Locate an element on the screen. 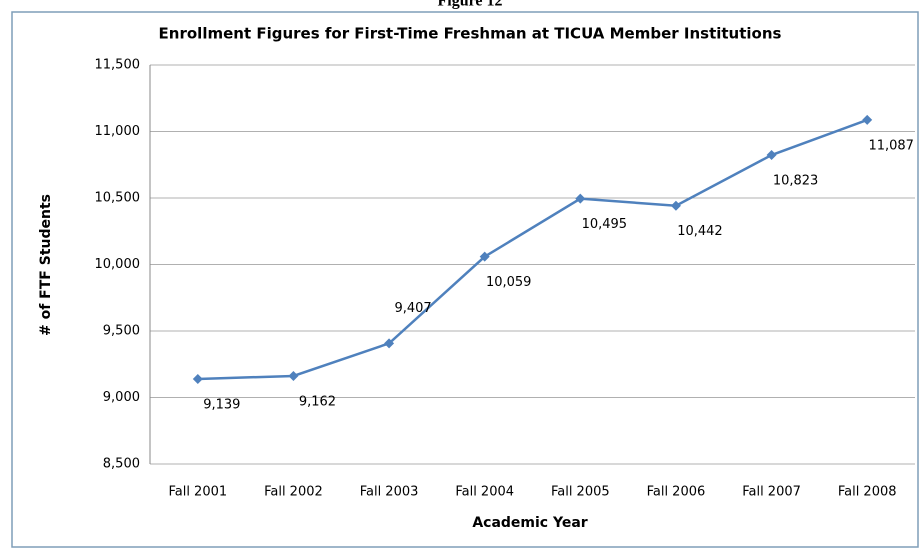 The width and height of the screenshot is (922, 550). x-tick-label: Fall 2005 is located at coordinates (580, 492).